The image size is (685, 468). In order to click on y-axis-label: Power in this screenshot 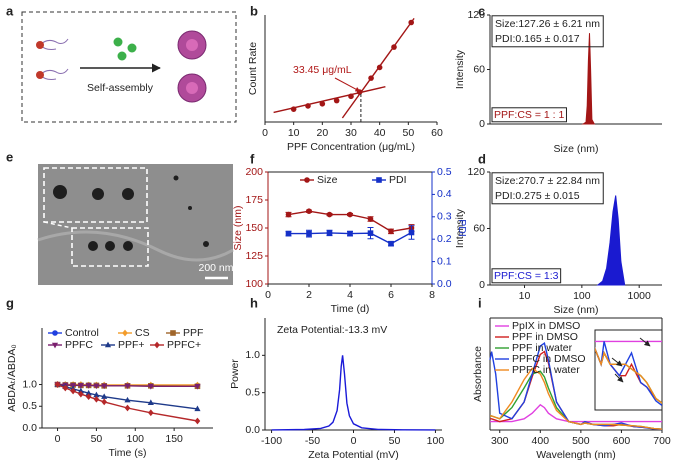, I will do `click(235, 374)`.